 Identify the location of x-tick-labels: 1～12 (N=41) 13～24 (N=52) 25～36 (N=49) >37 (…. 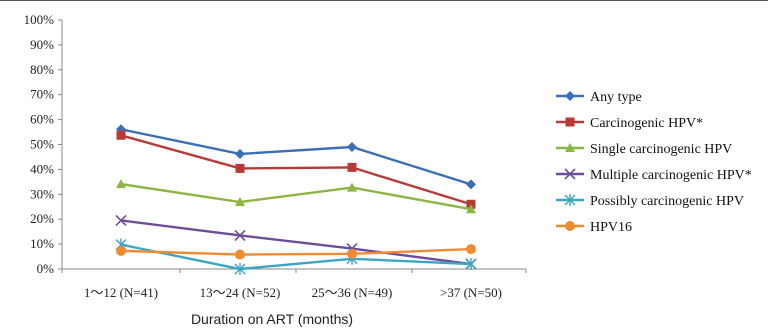
(293, 292).